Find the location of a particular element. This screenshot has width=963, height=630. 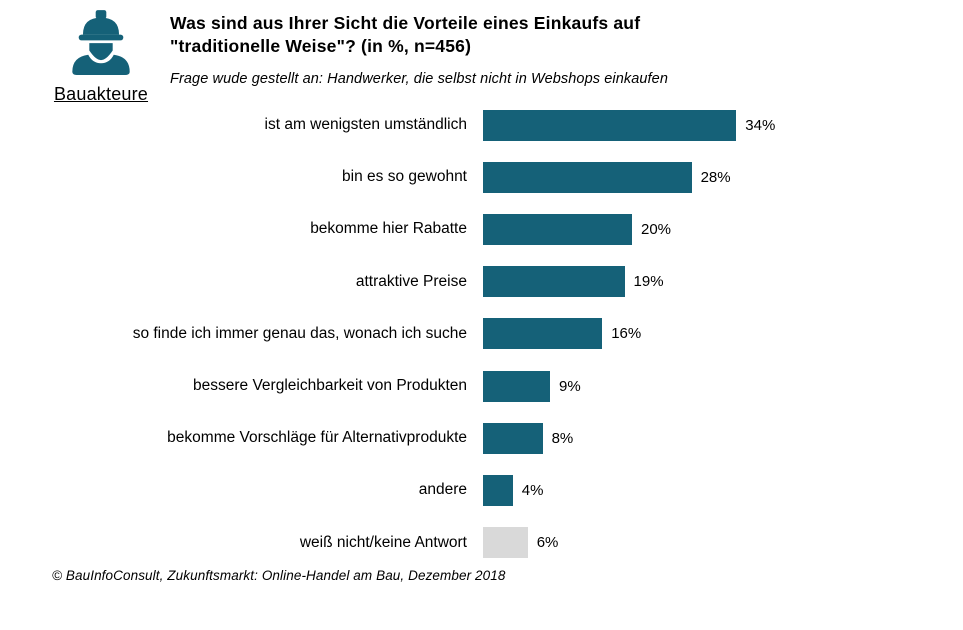

bar-row: weiß nicht/keine Antwort 6% is located at coordinates (481, 543).